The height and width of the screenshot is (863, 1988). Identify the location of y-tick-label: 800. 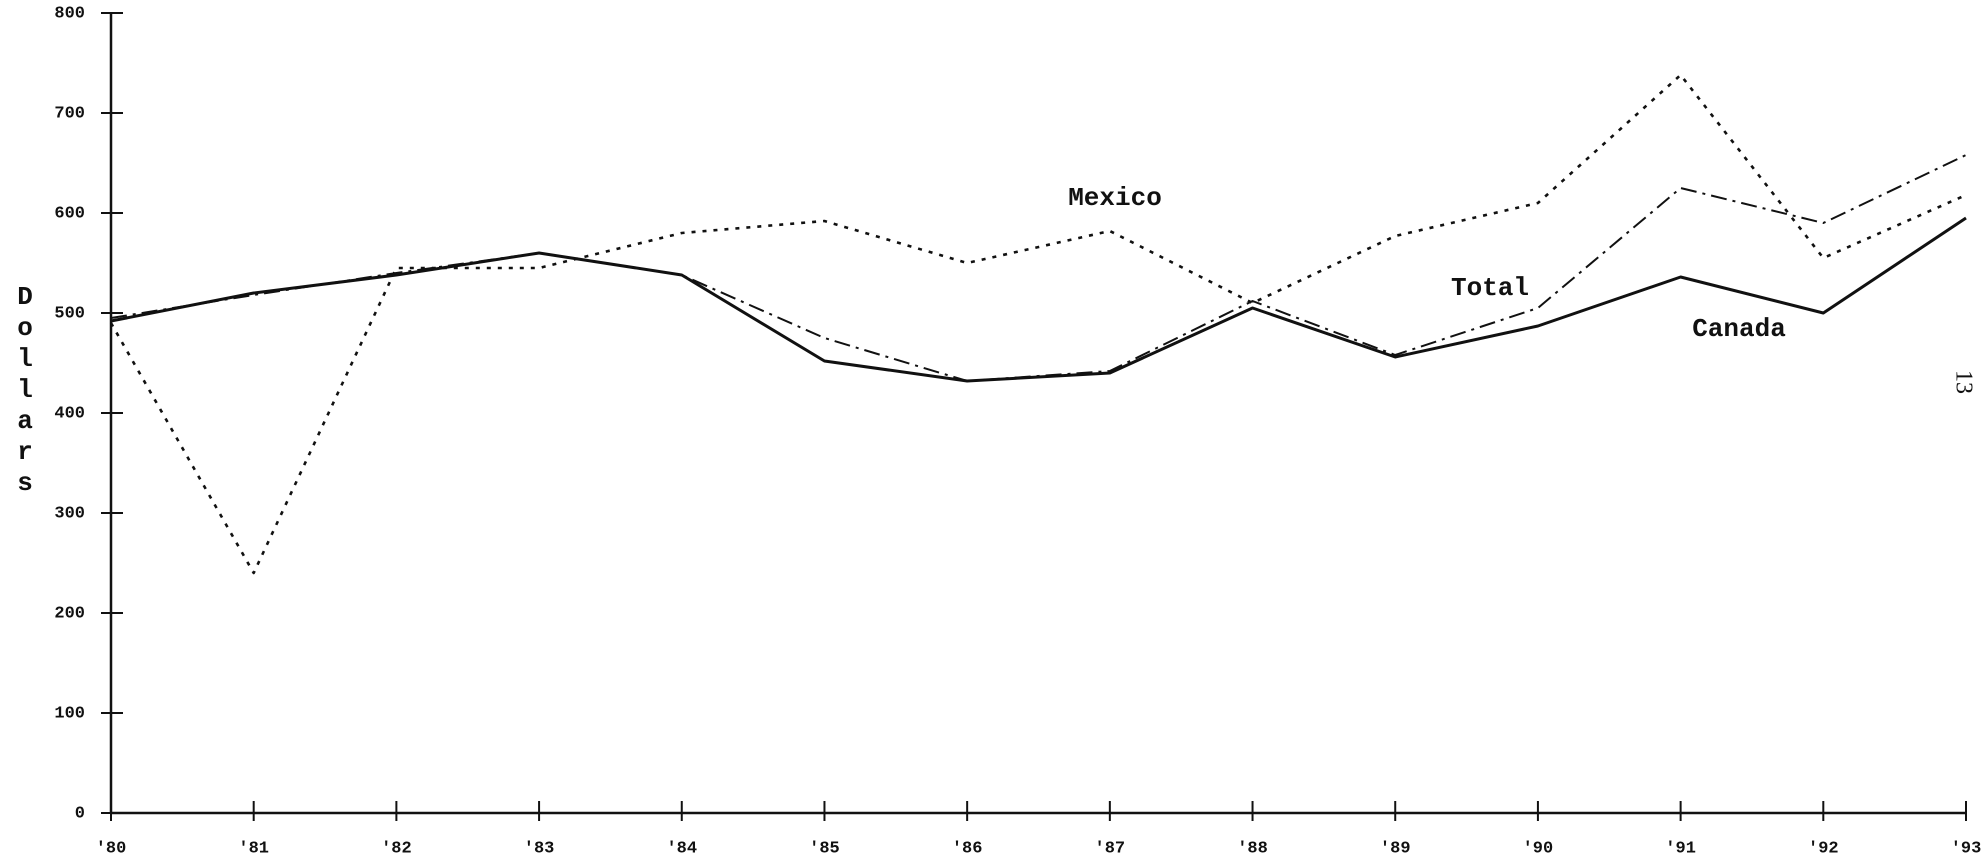
(69, 13).